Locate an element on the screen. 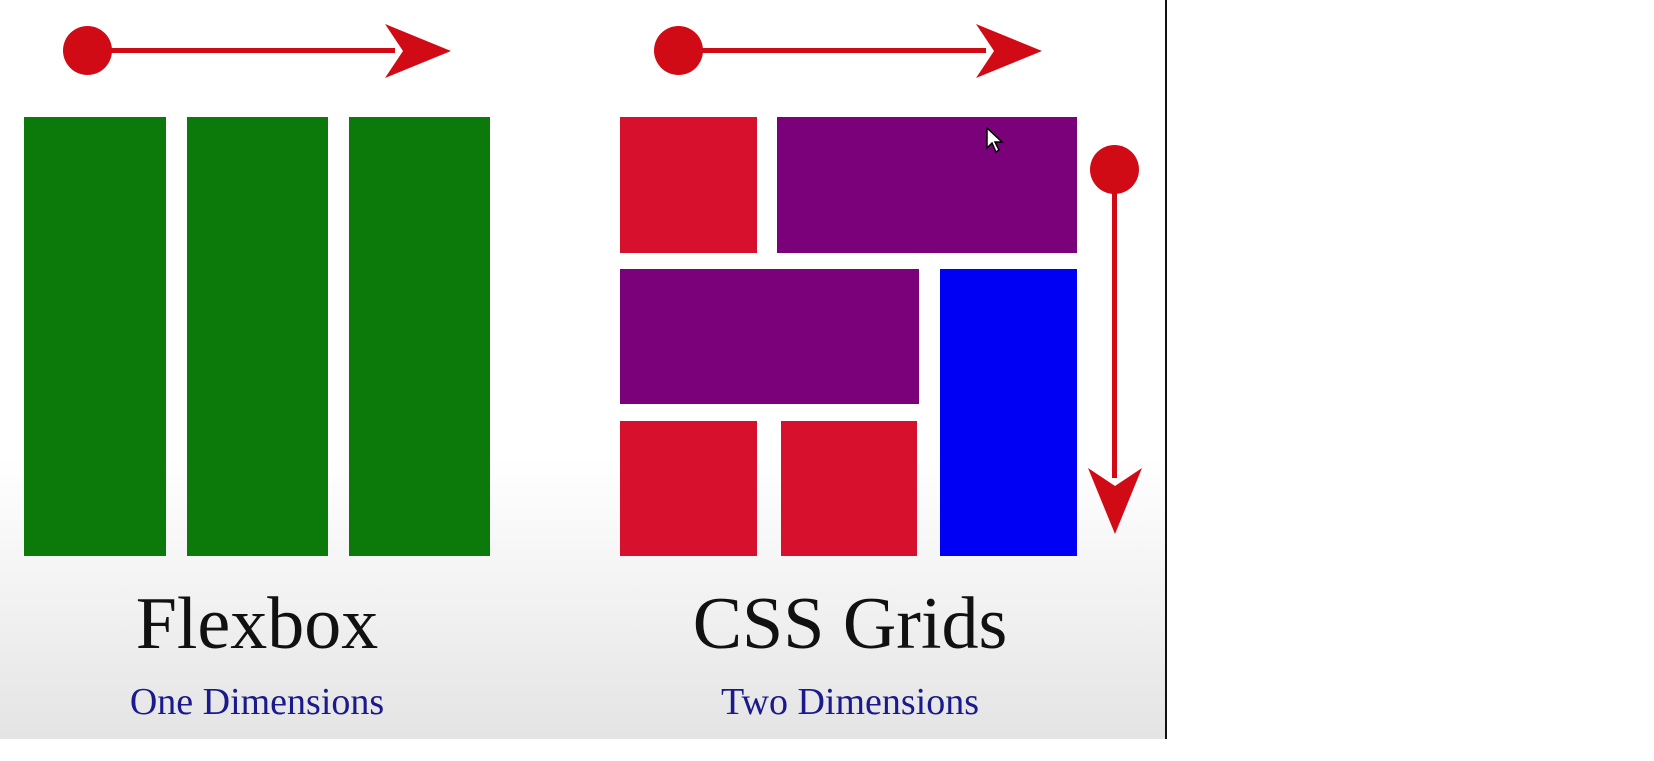 The width and height of the screenshot is (1654, 761). grid-item-red-bottom-left is located at coordinates (688, 488).